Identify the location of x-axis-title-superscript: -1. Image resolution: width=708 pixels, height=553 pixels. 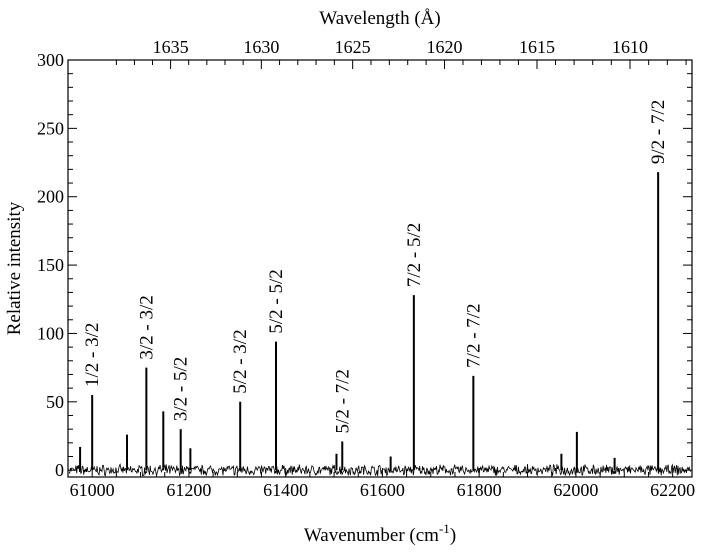
(444, 528).